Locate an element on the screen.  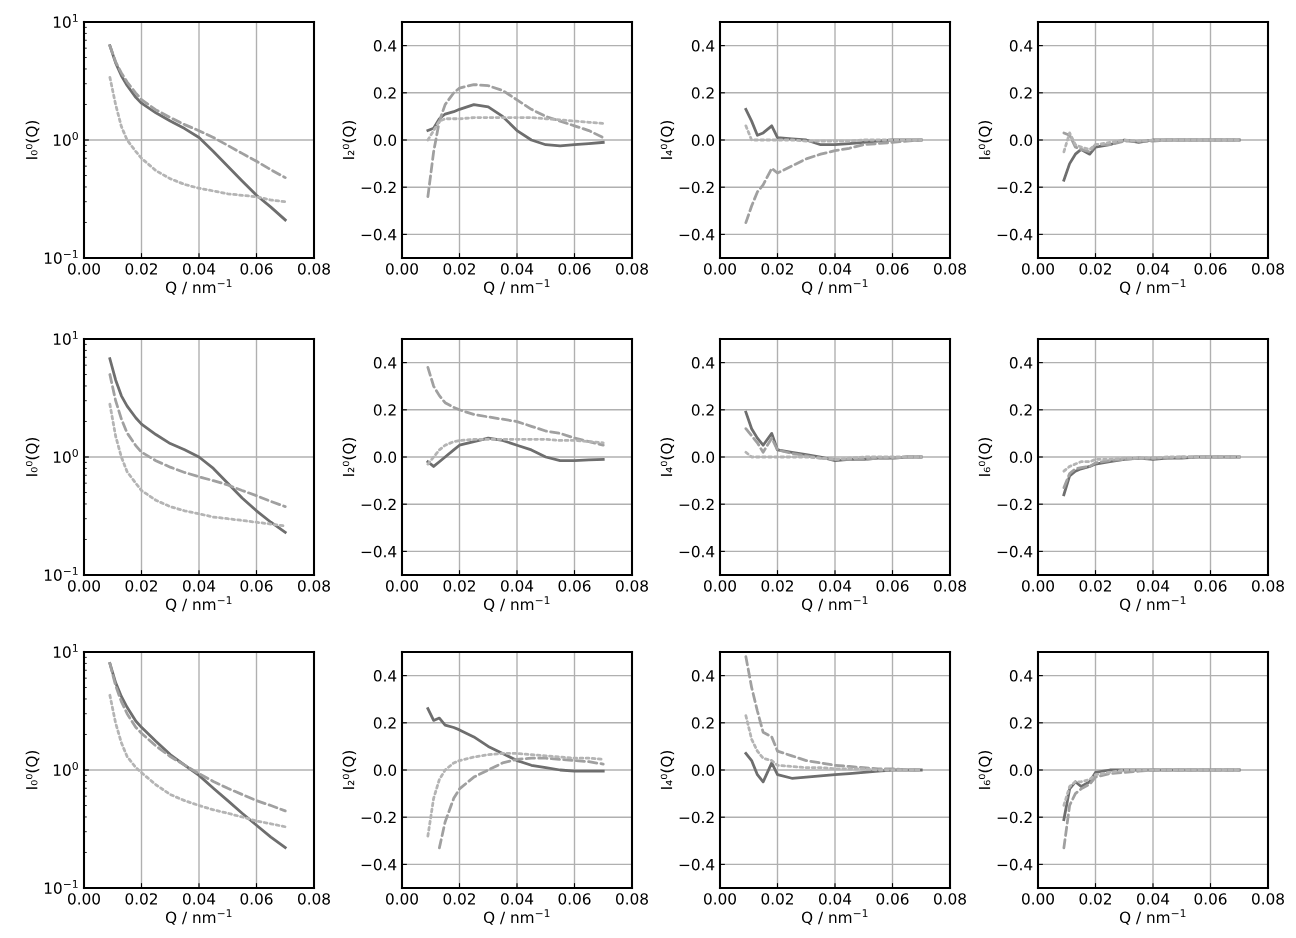
y-axis-title: I₀⁰(Q) is located at coordinates (32, 139).